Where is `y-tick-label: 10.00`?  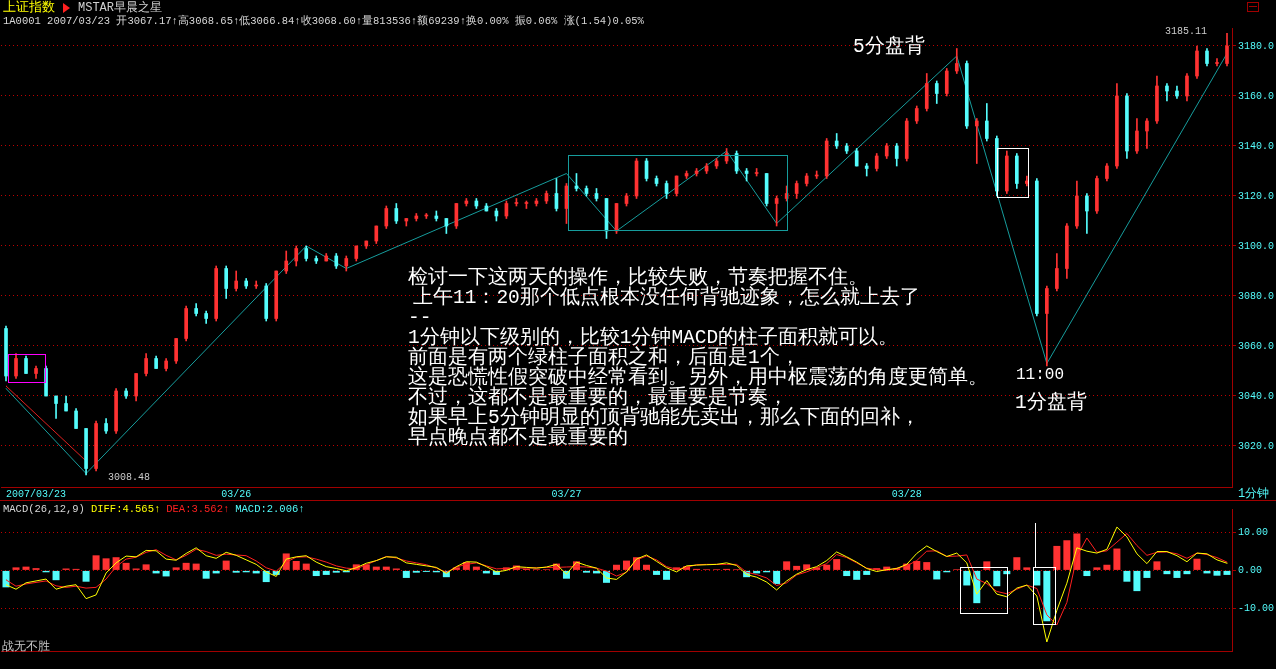
y-tick-label: 10.00 is located at coordinates (1253, 533).